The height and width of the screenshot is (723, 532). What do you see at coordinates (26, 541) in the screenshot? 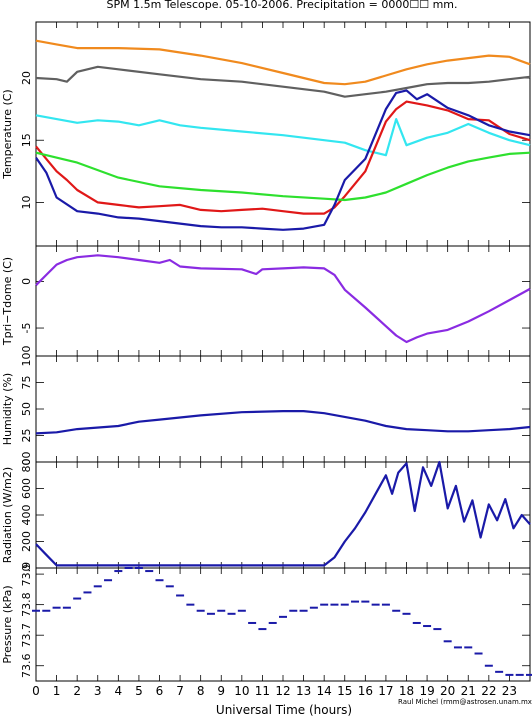
I see `y-tick-label: 200` at bounding box center [26, 541].